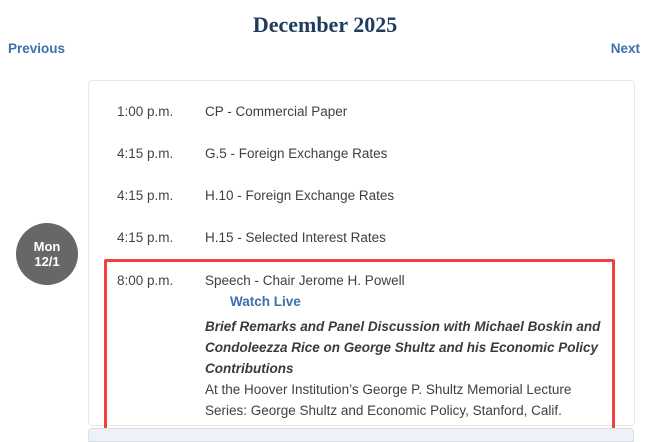  Describe the element at coordinates (296, 153) in the screenshot. I see `event-title: G.5 - Foreign Exchange Rates` at that location.